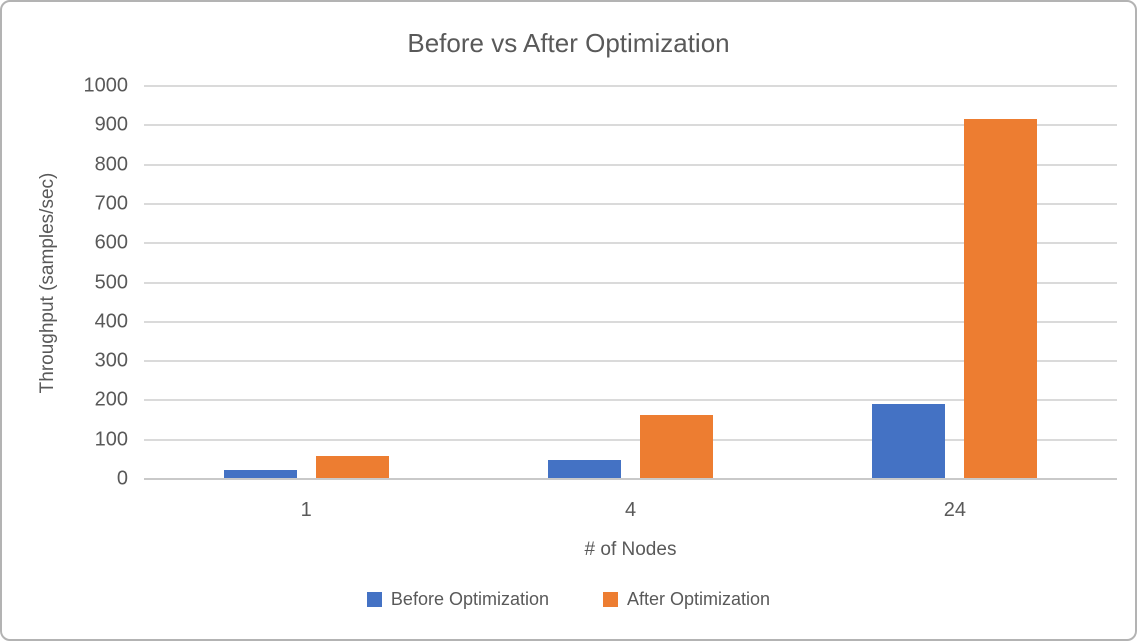 This screenshot has height=641, width=1137. Describe the element at coordinates (699, 599) in the screenshot. I see `legend-label: After Optimization` at that location.